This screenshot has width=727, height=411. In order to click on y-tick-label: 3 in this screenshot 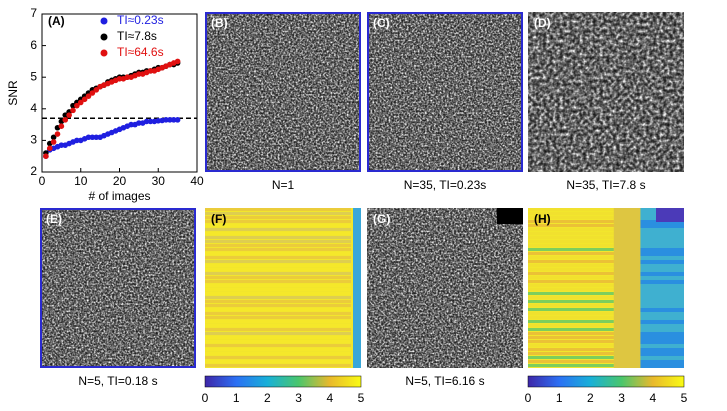, I will do `click(33, 140)`.